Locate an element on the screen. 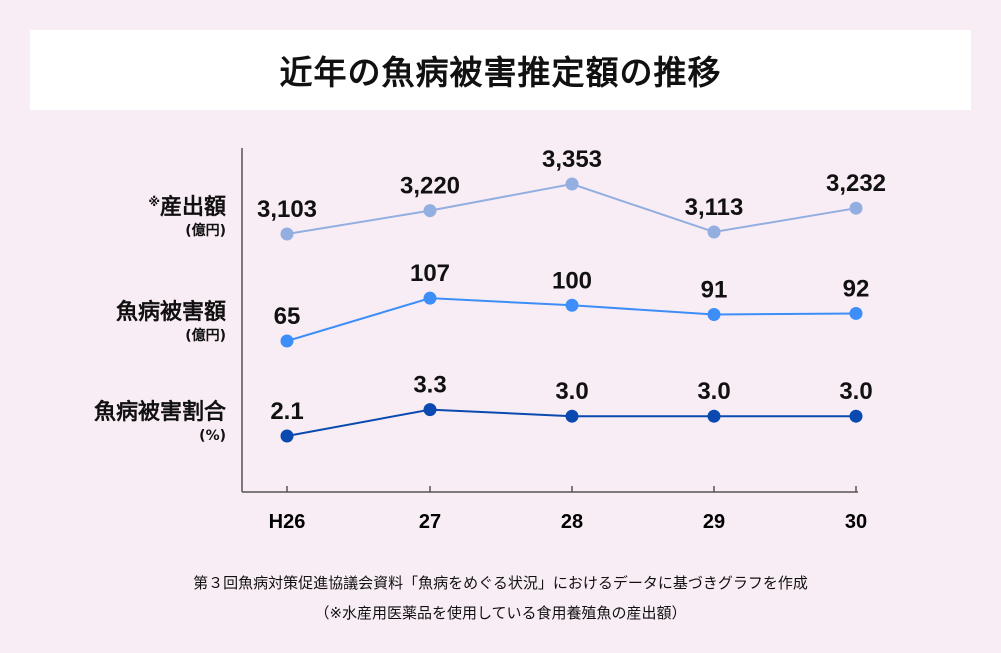 The height and width of the screenshot is (653, 1001). data-label: 3,103 is located at coordinates (287, 209).